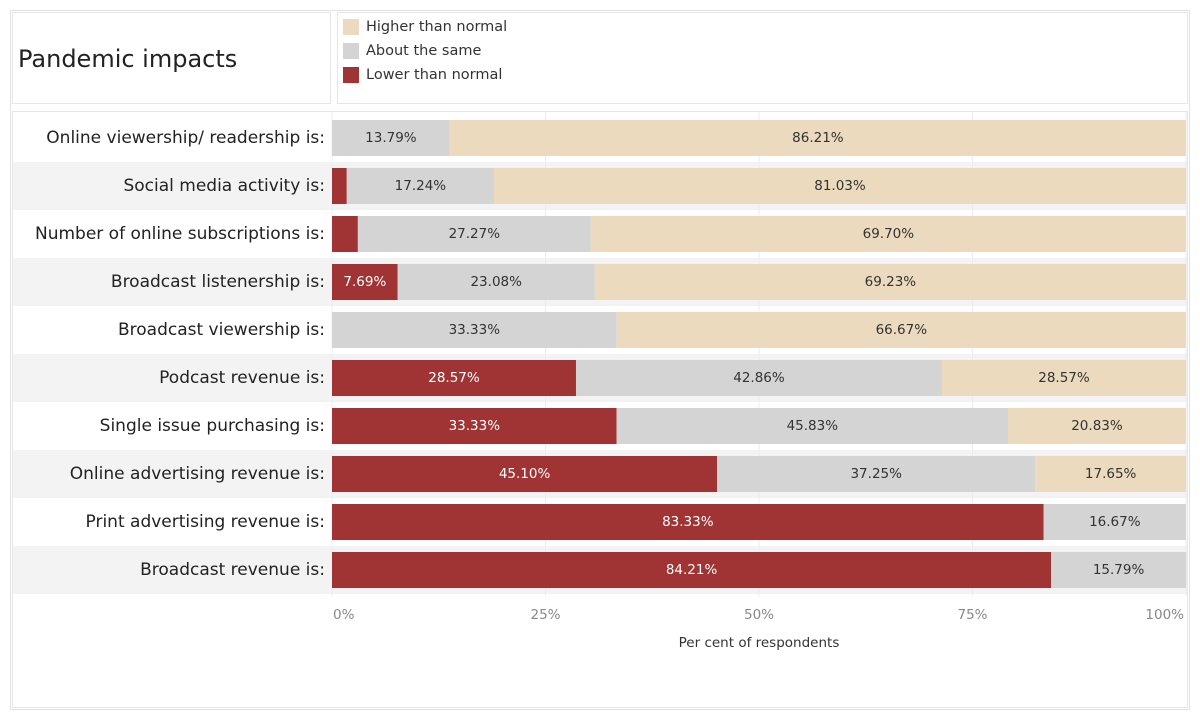 The image size is (1200, 720). I want to click on value-label: 69.23%, so click(891, 282).